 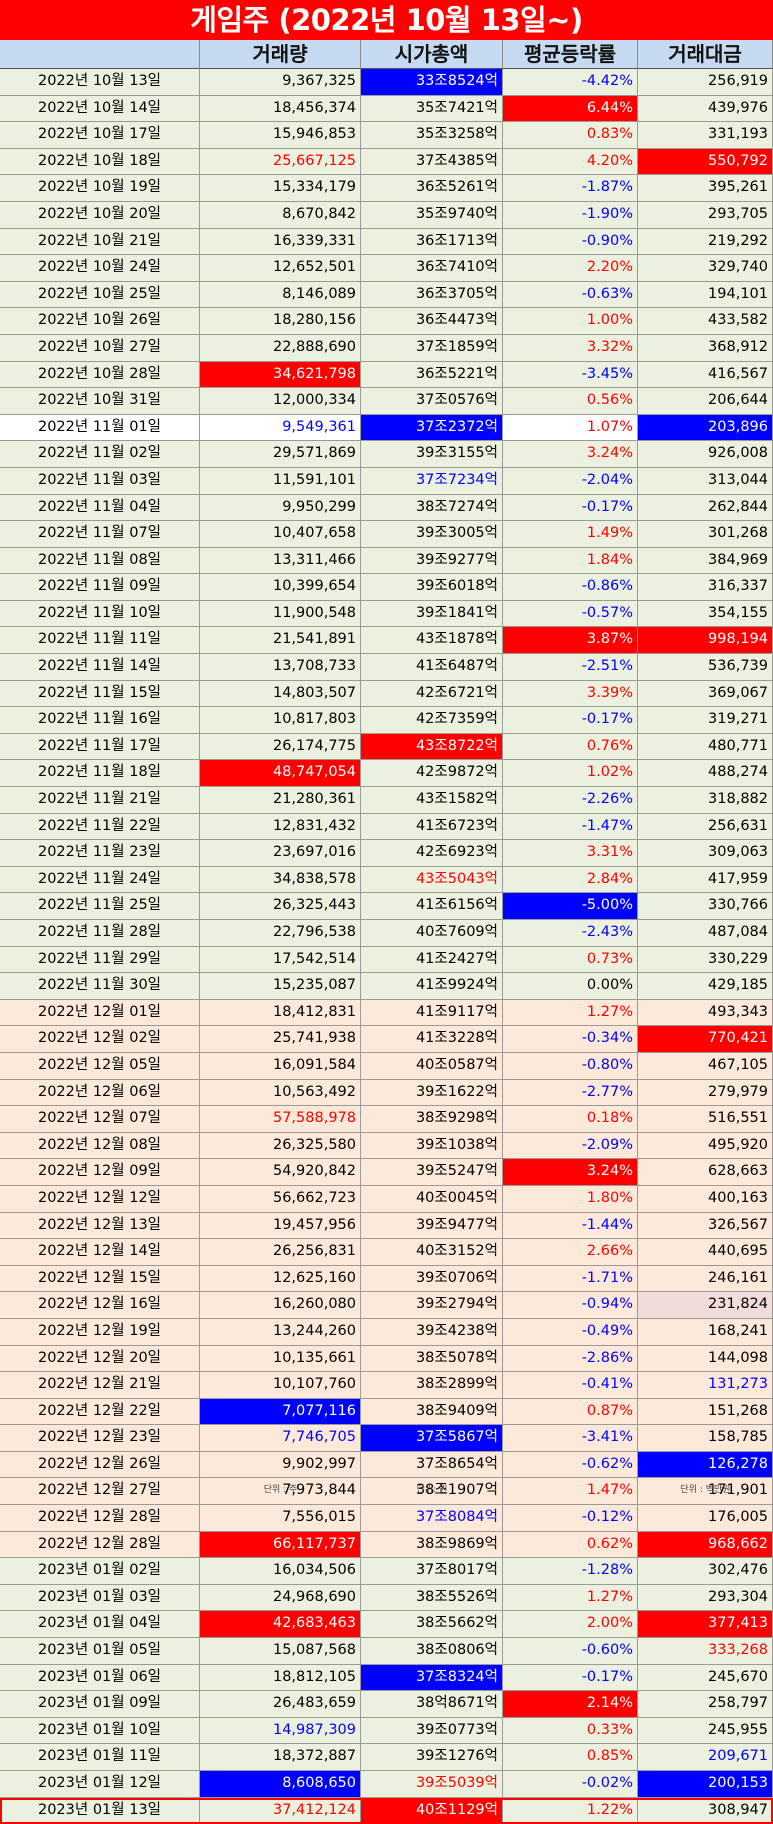 I want to click on trade-value-cell: 333,268, so click(x=705, y=1651).